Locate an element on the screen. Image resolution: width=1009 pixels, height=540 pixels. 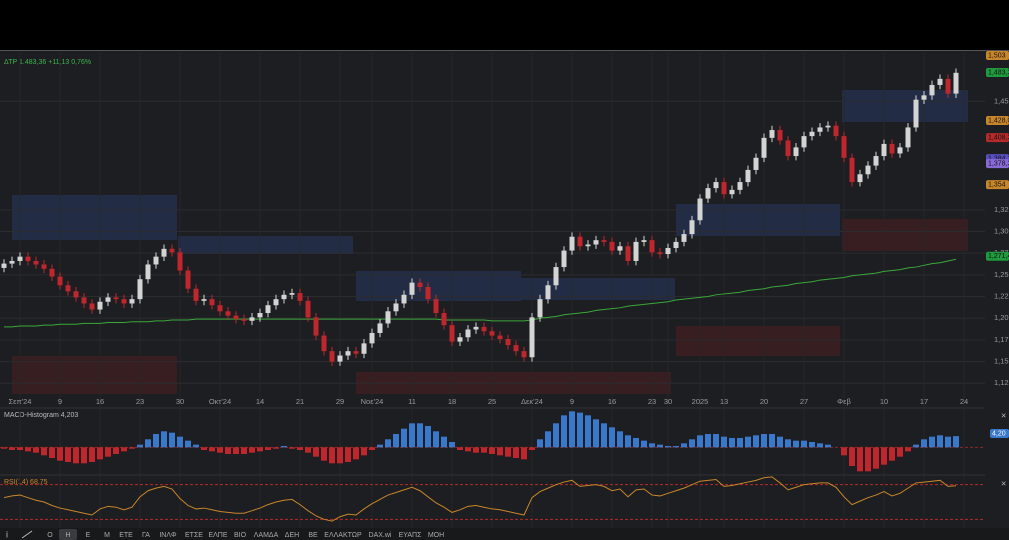
price-badge-label: 1,483,3 is located at coordinates (998, 72).